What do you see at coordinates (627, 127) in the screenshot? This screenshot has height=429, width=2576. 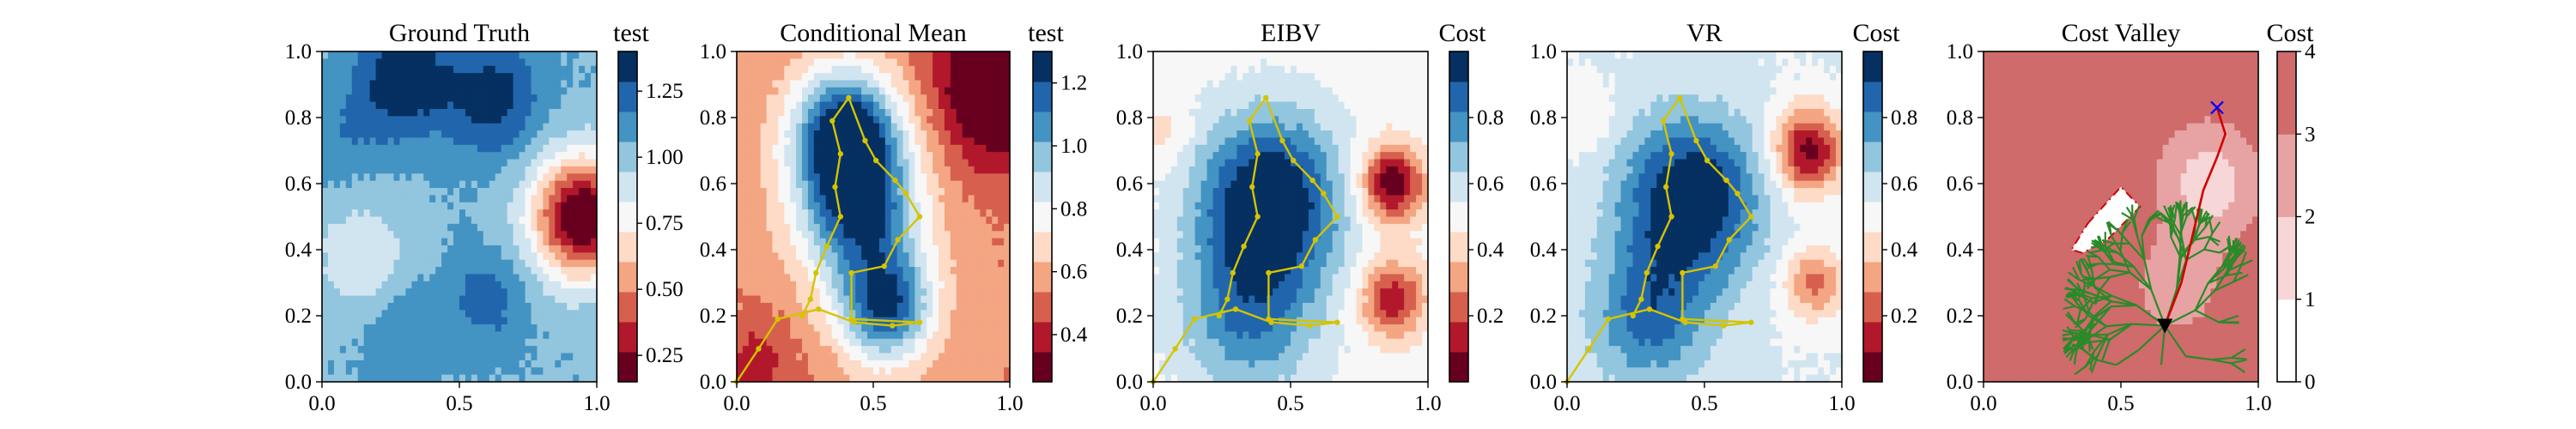 I see `colorbar-segment` at bounding box center [627, 127].